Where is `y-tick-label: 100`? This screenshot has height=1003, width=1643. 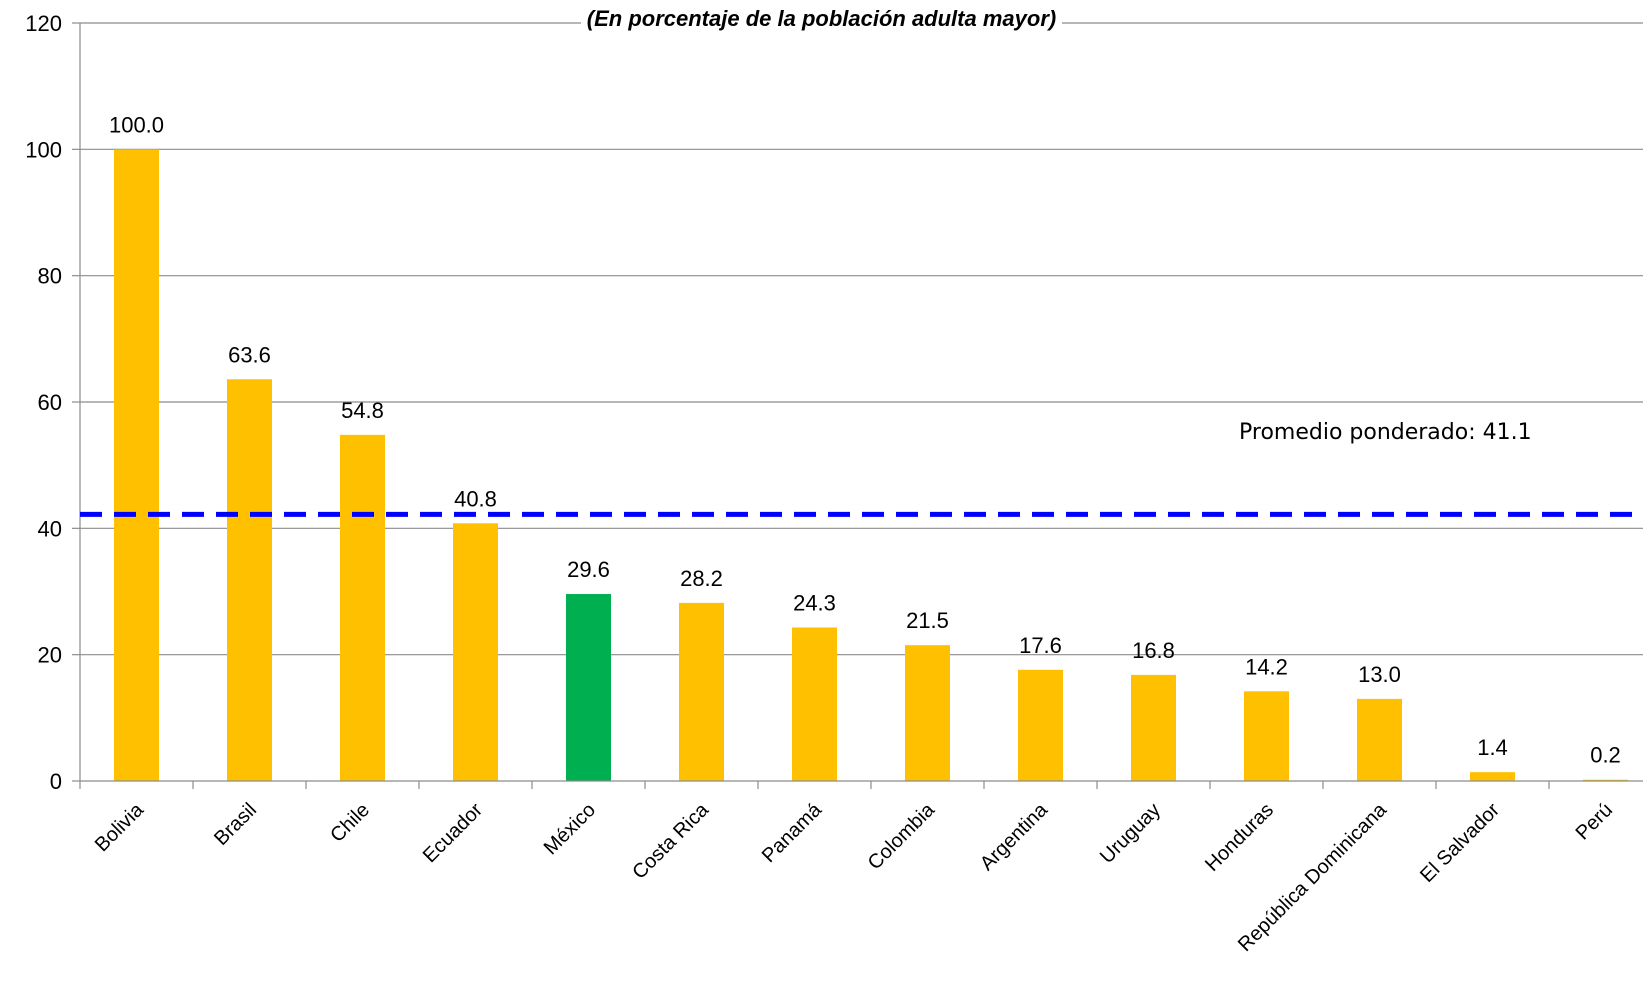
y-tick-label: 100 is located at coordinates (43, 149).